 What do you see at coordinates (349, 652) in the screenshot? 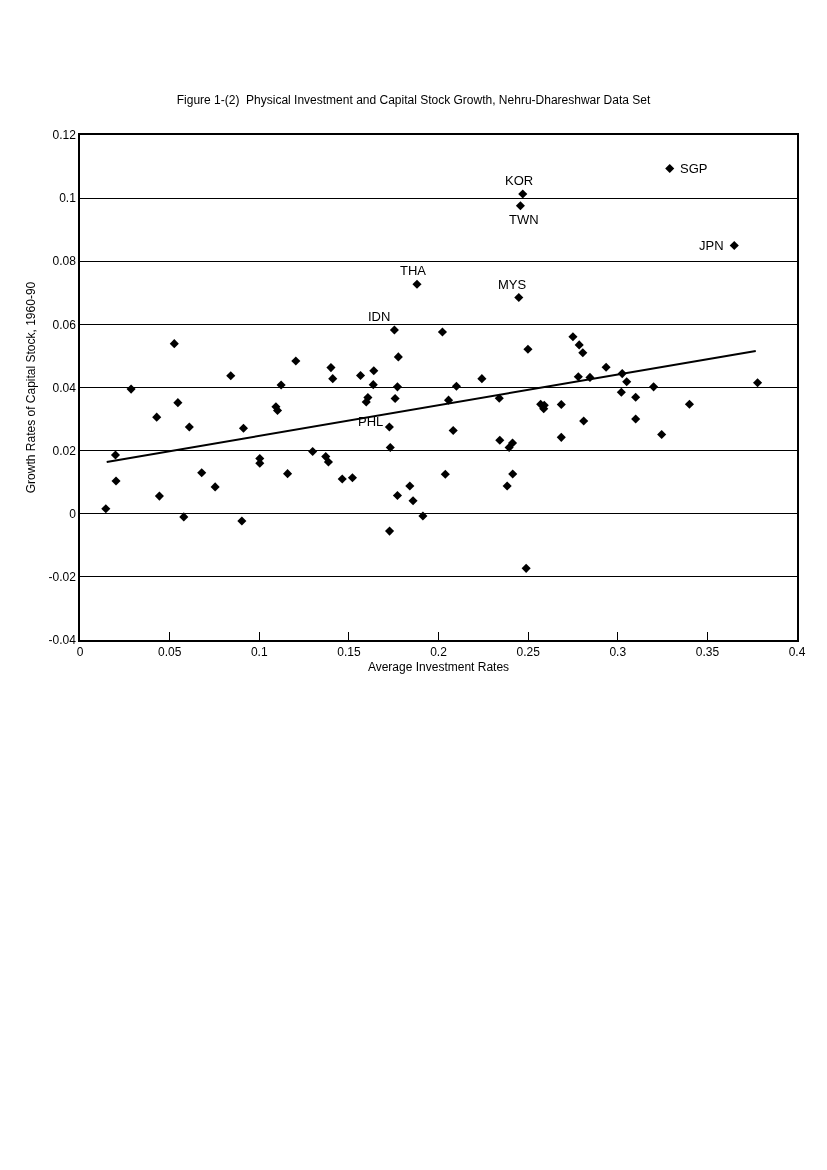
I see `x-tick-label: 0.15` at bounding box center [349, 652].